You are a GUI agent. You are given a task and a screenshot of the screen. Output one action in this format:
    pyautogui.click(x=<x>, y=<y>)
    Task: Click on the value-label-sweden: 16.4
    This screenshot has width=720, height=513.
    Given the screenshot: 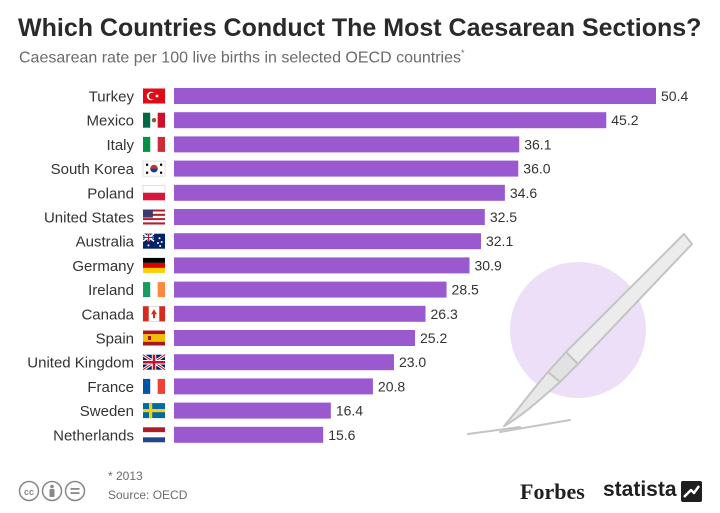 What is the action you would take?
    pyautogui.click(x=349, y=411)
    